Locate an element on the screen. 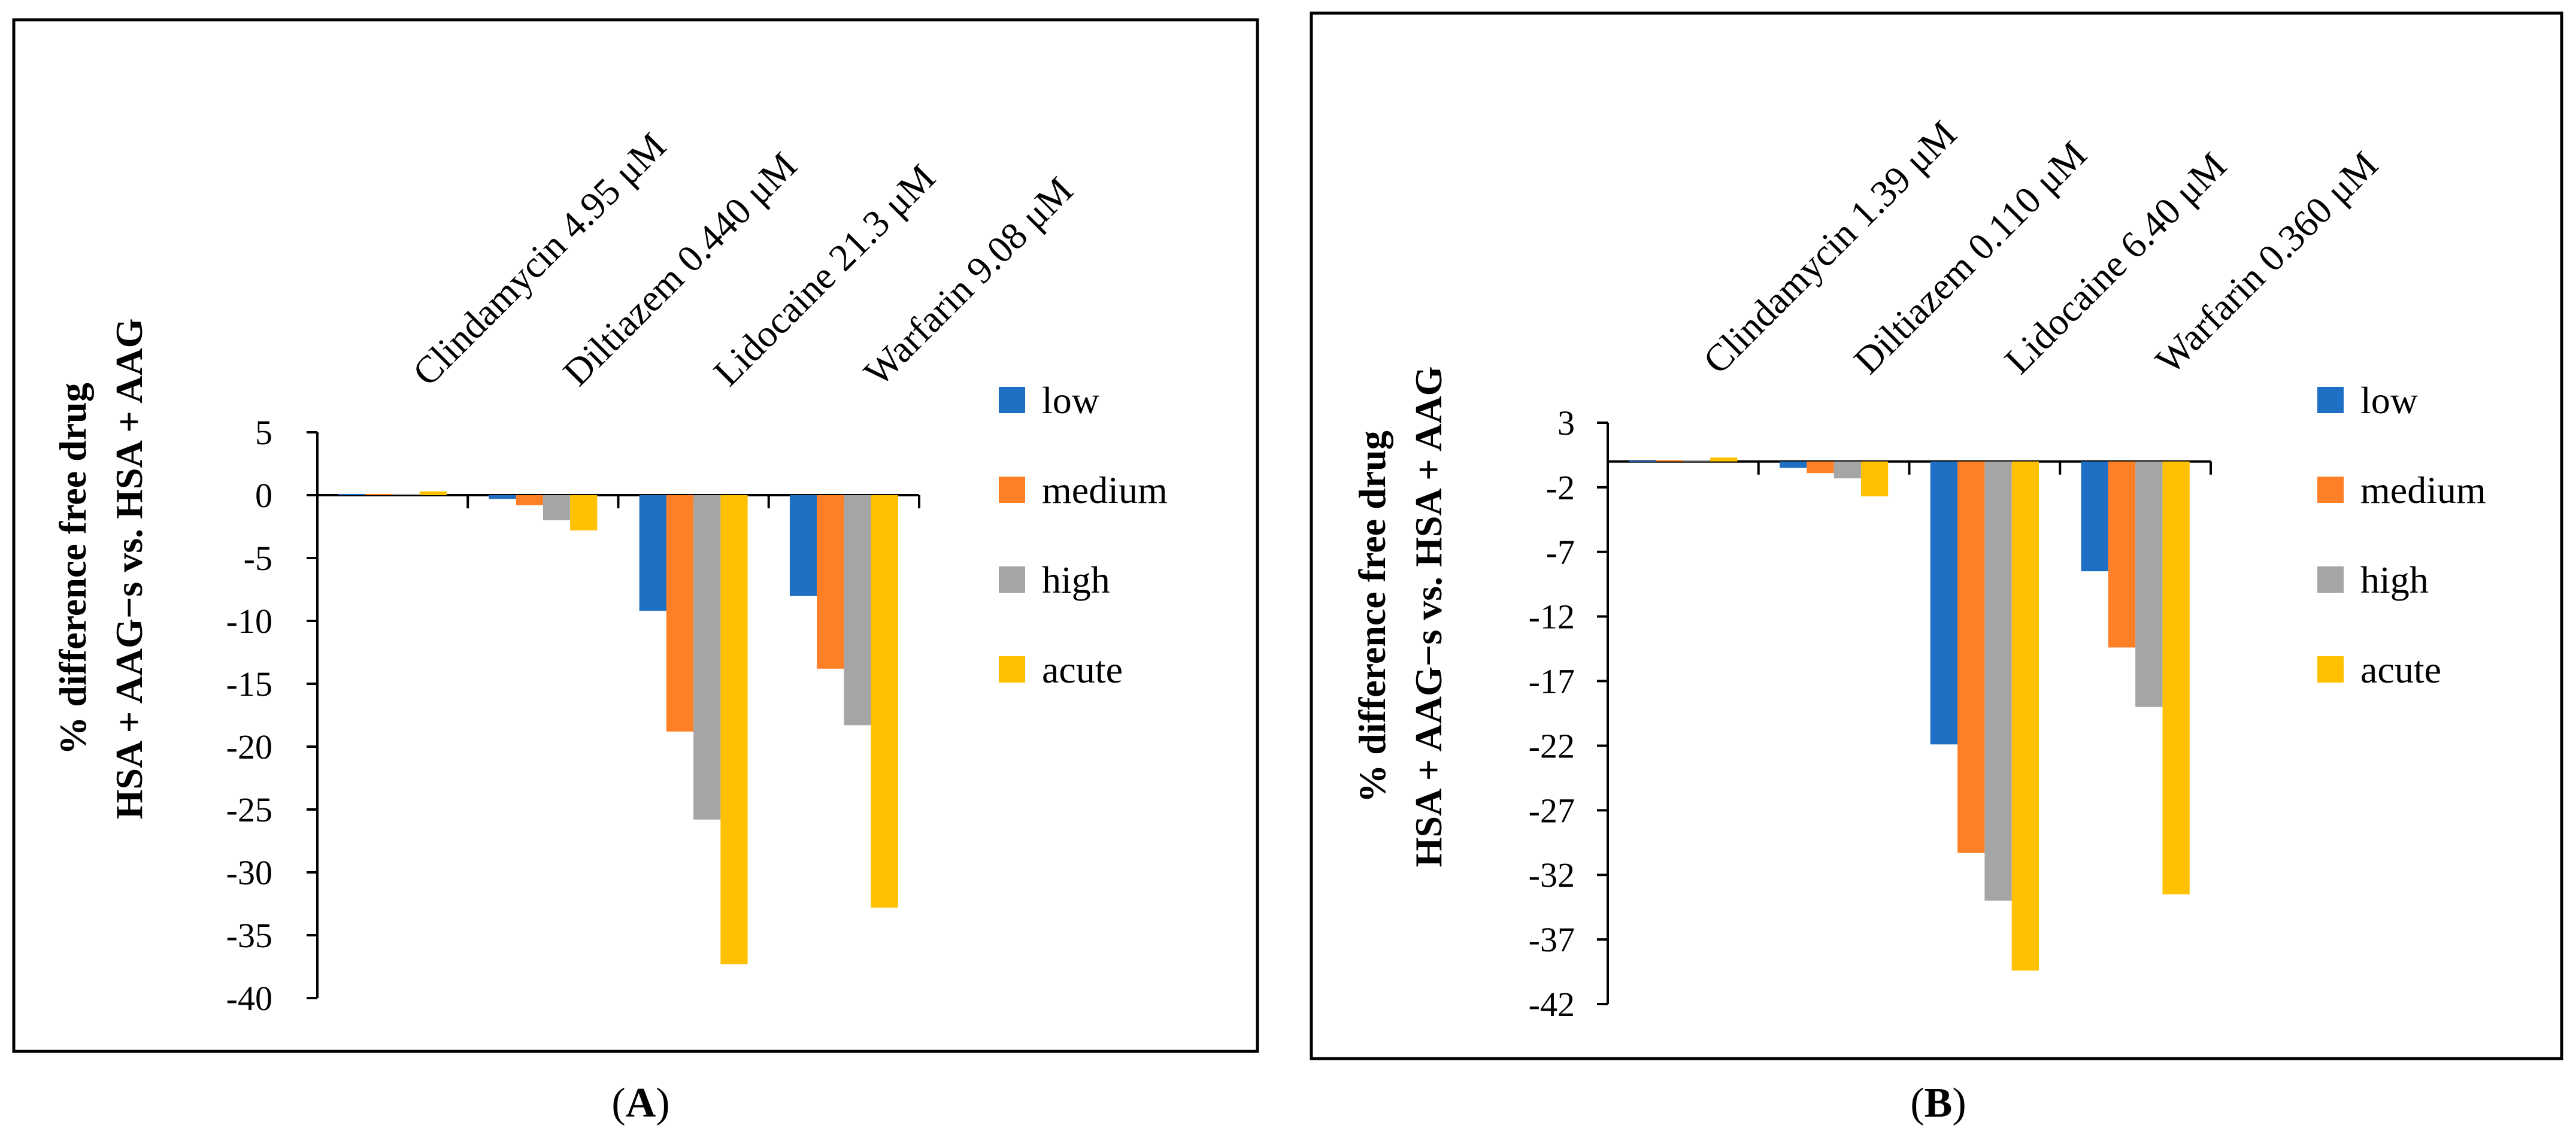 Image resolution: width=2576 pixels, height=1137 pixels. y-tick-label: -2 is located at coordinates (1560, 487).